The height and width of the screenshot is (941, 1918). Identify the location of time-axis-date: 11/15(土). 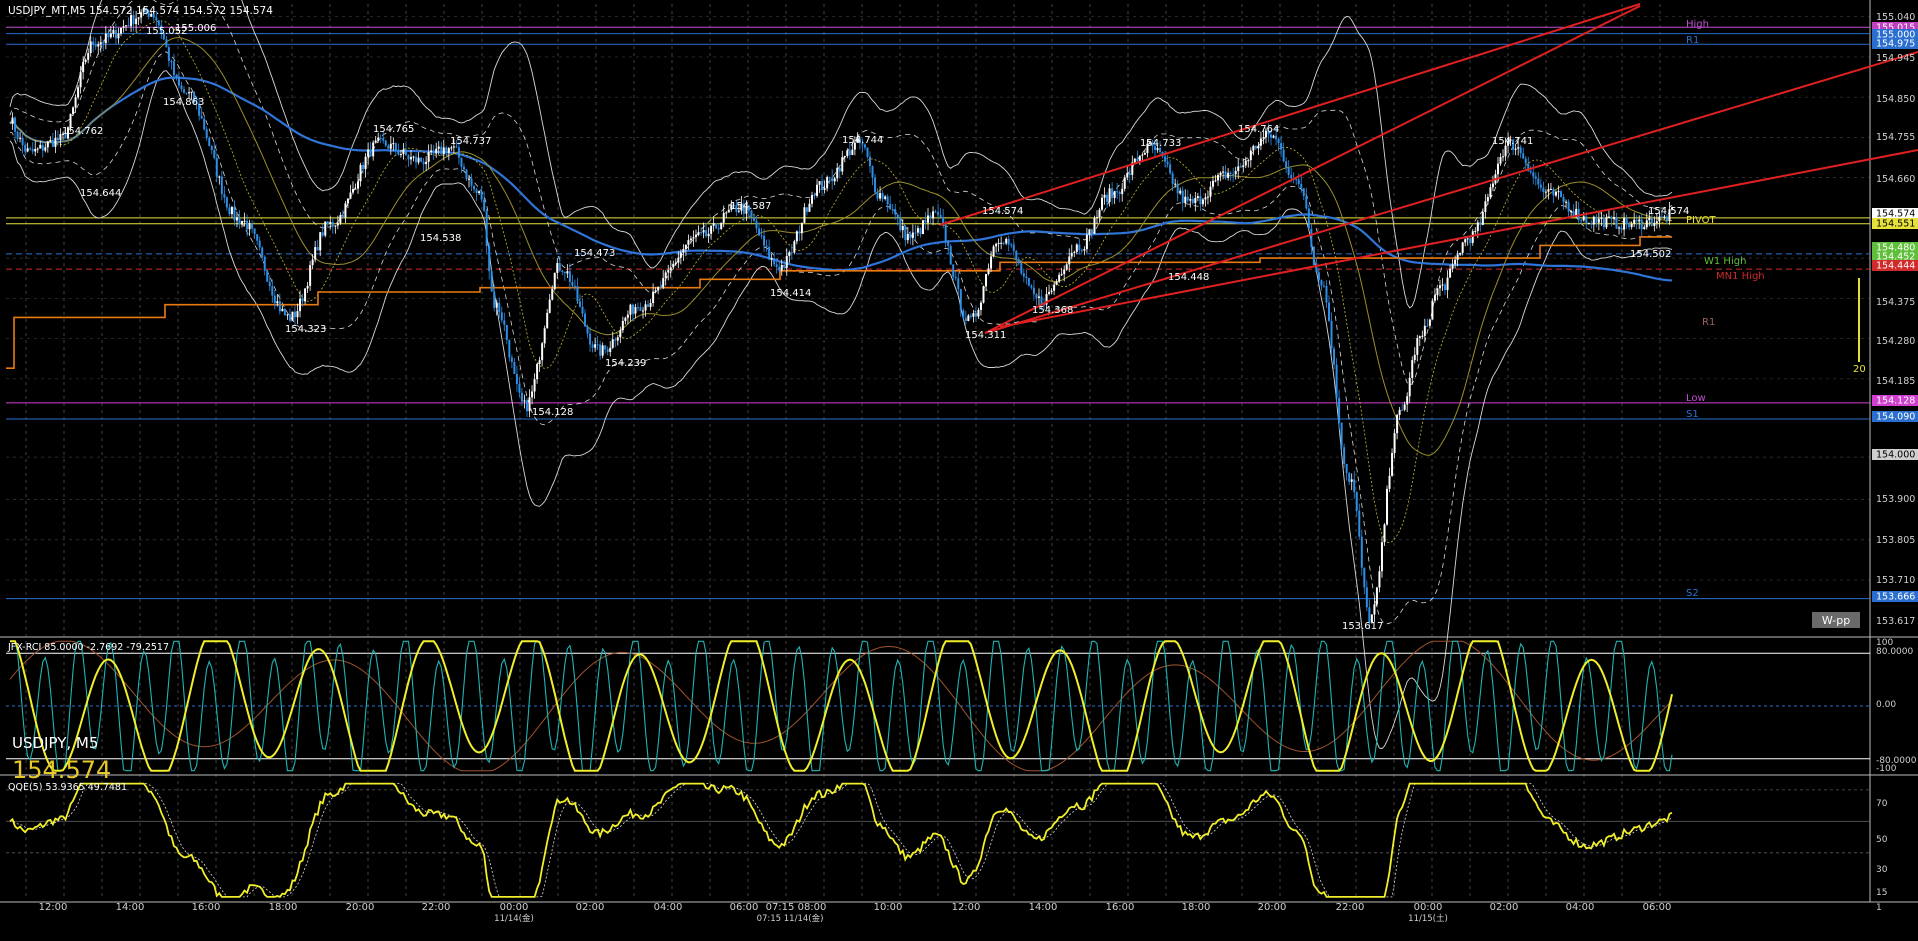
(1428, 918).